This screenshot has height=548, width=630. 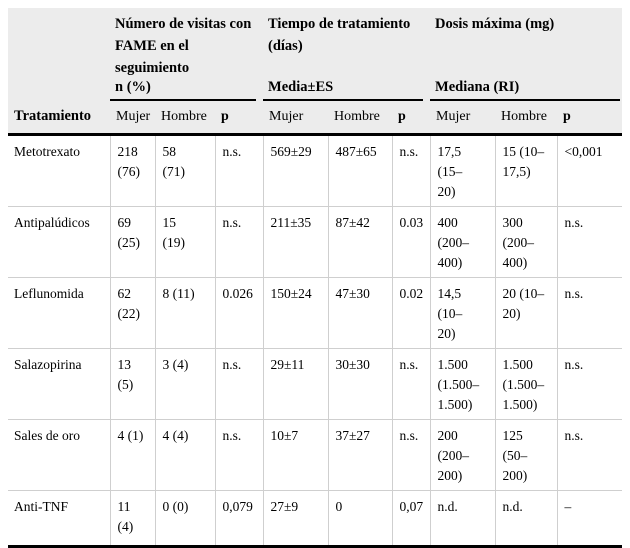 I want to click on group-header-dosis-maxima: Dosis máxima (mg) Mediana (RI), so click(x=526, y=54).